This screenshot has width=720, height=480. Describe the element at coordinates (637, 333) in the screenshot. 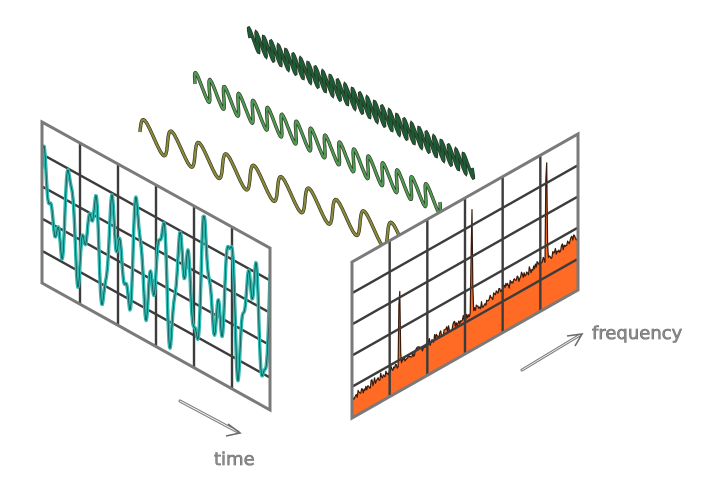

I see `frequency-axis-label: frequency` at that location.